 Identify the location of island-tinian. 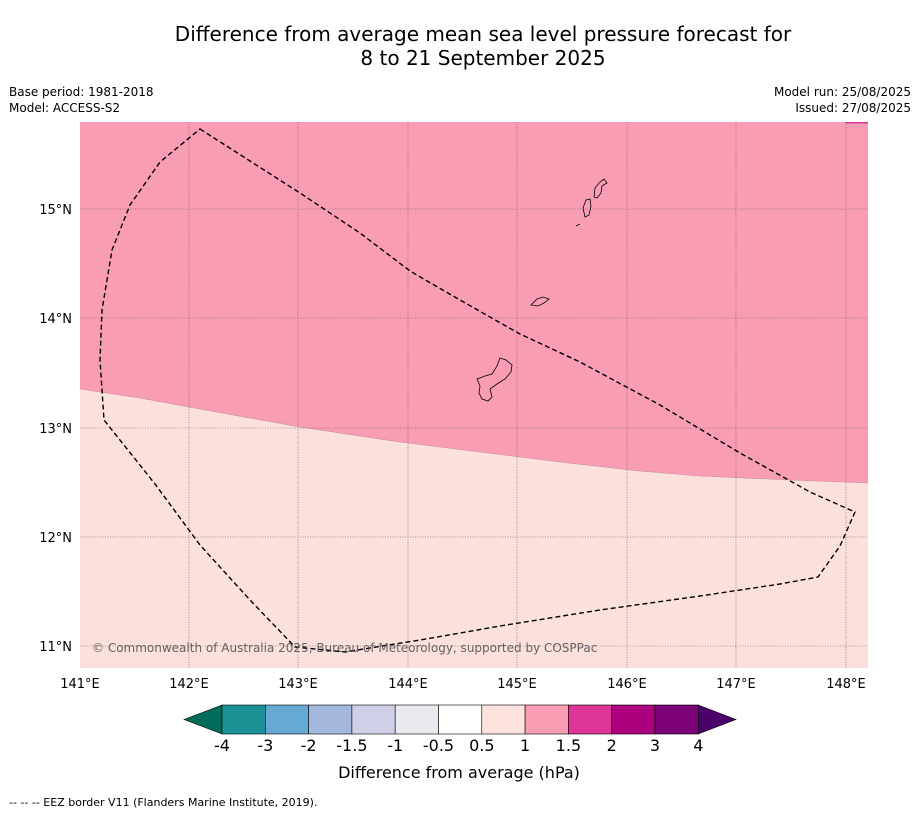
(587, 208).